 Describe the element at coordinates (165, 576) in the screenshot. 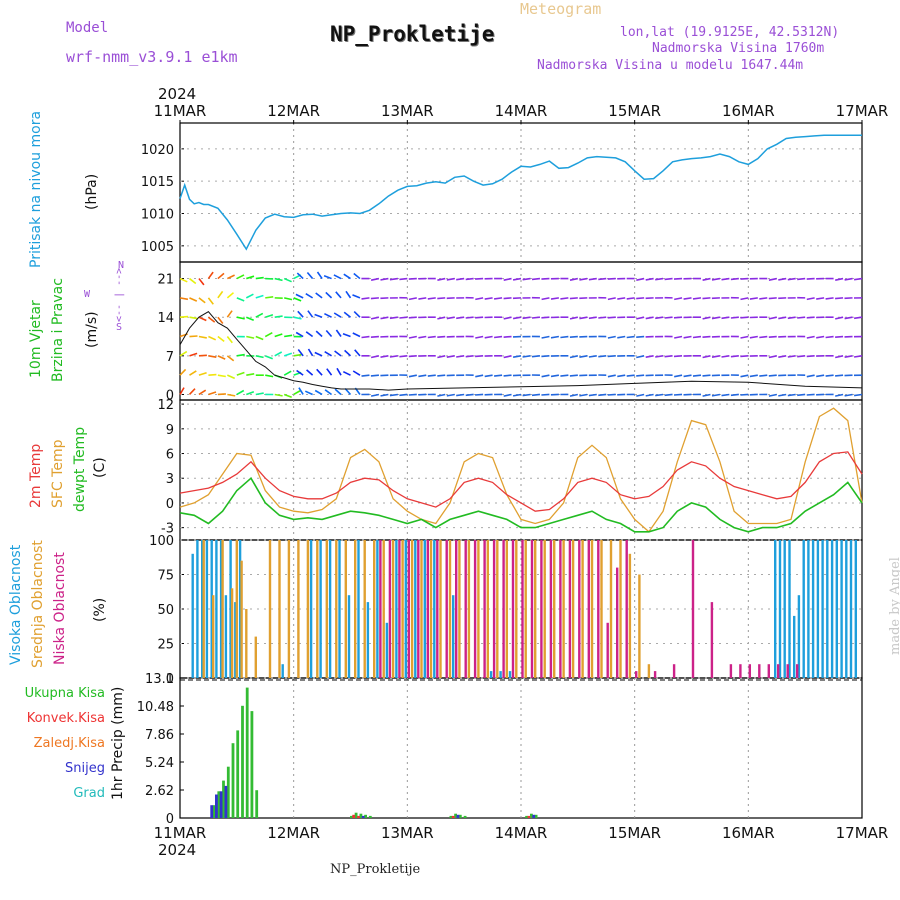

I see `y-tick-clouds: 75` at that location.